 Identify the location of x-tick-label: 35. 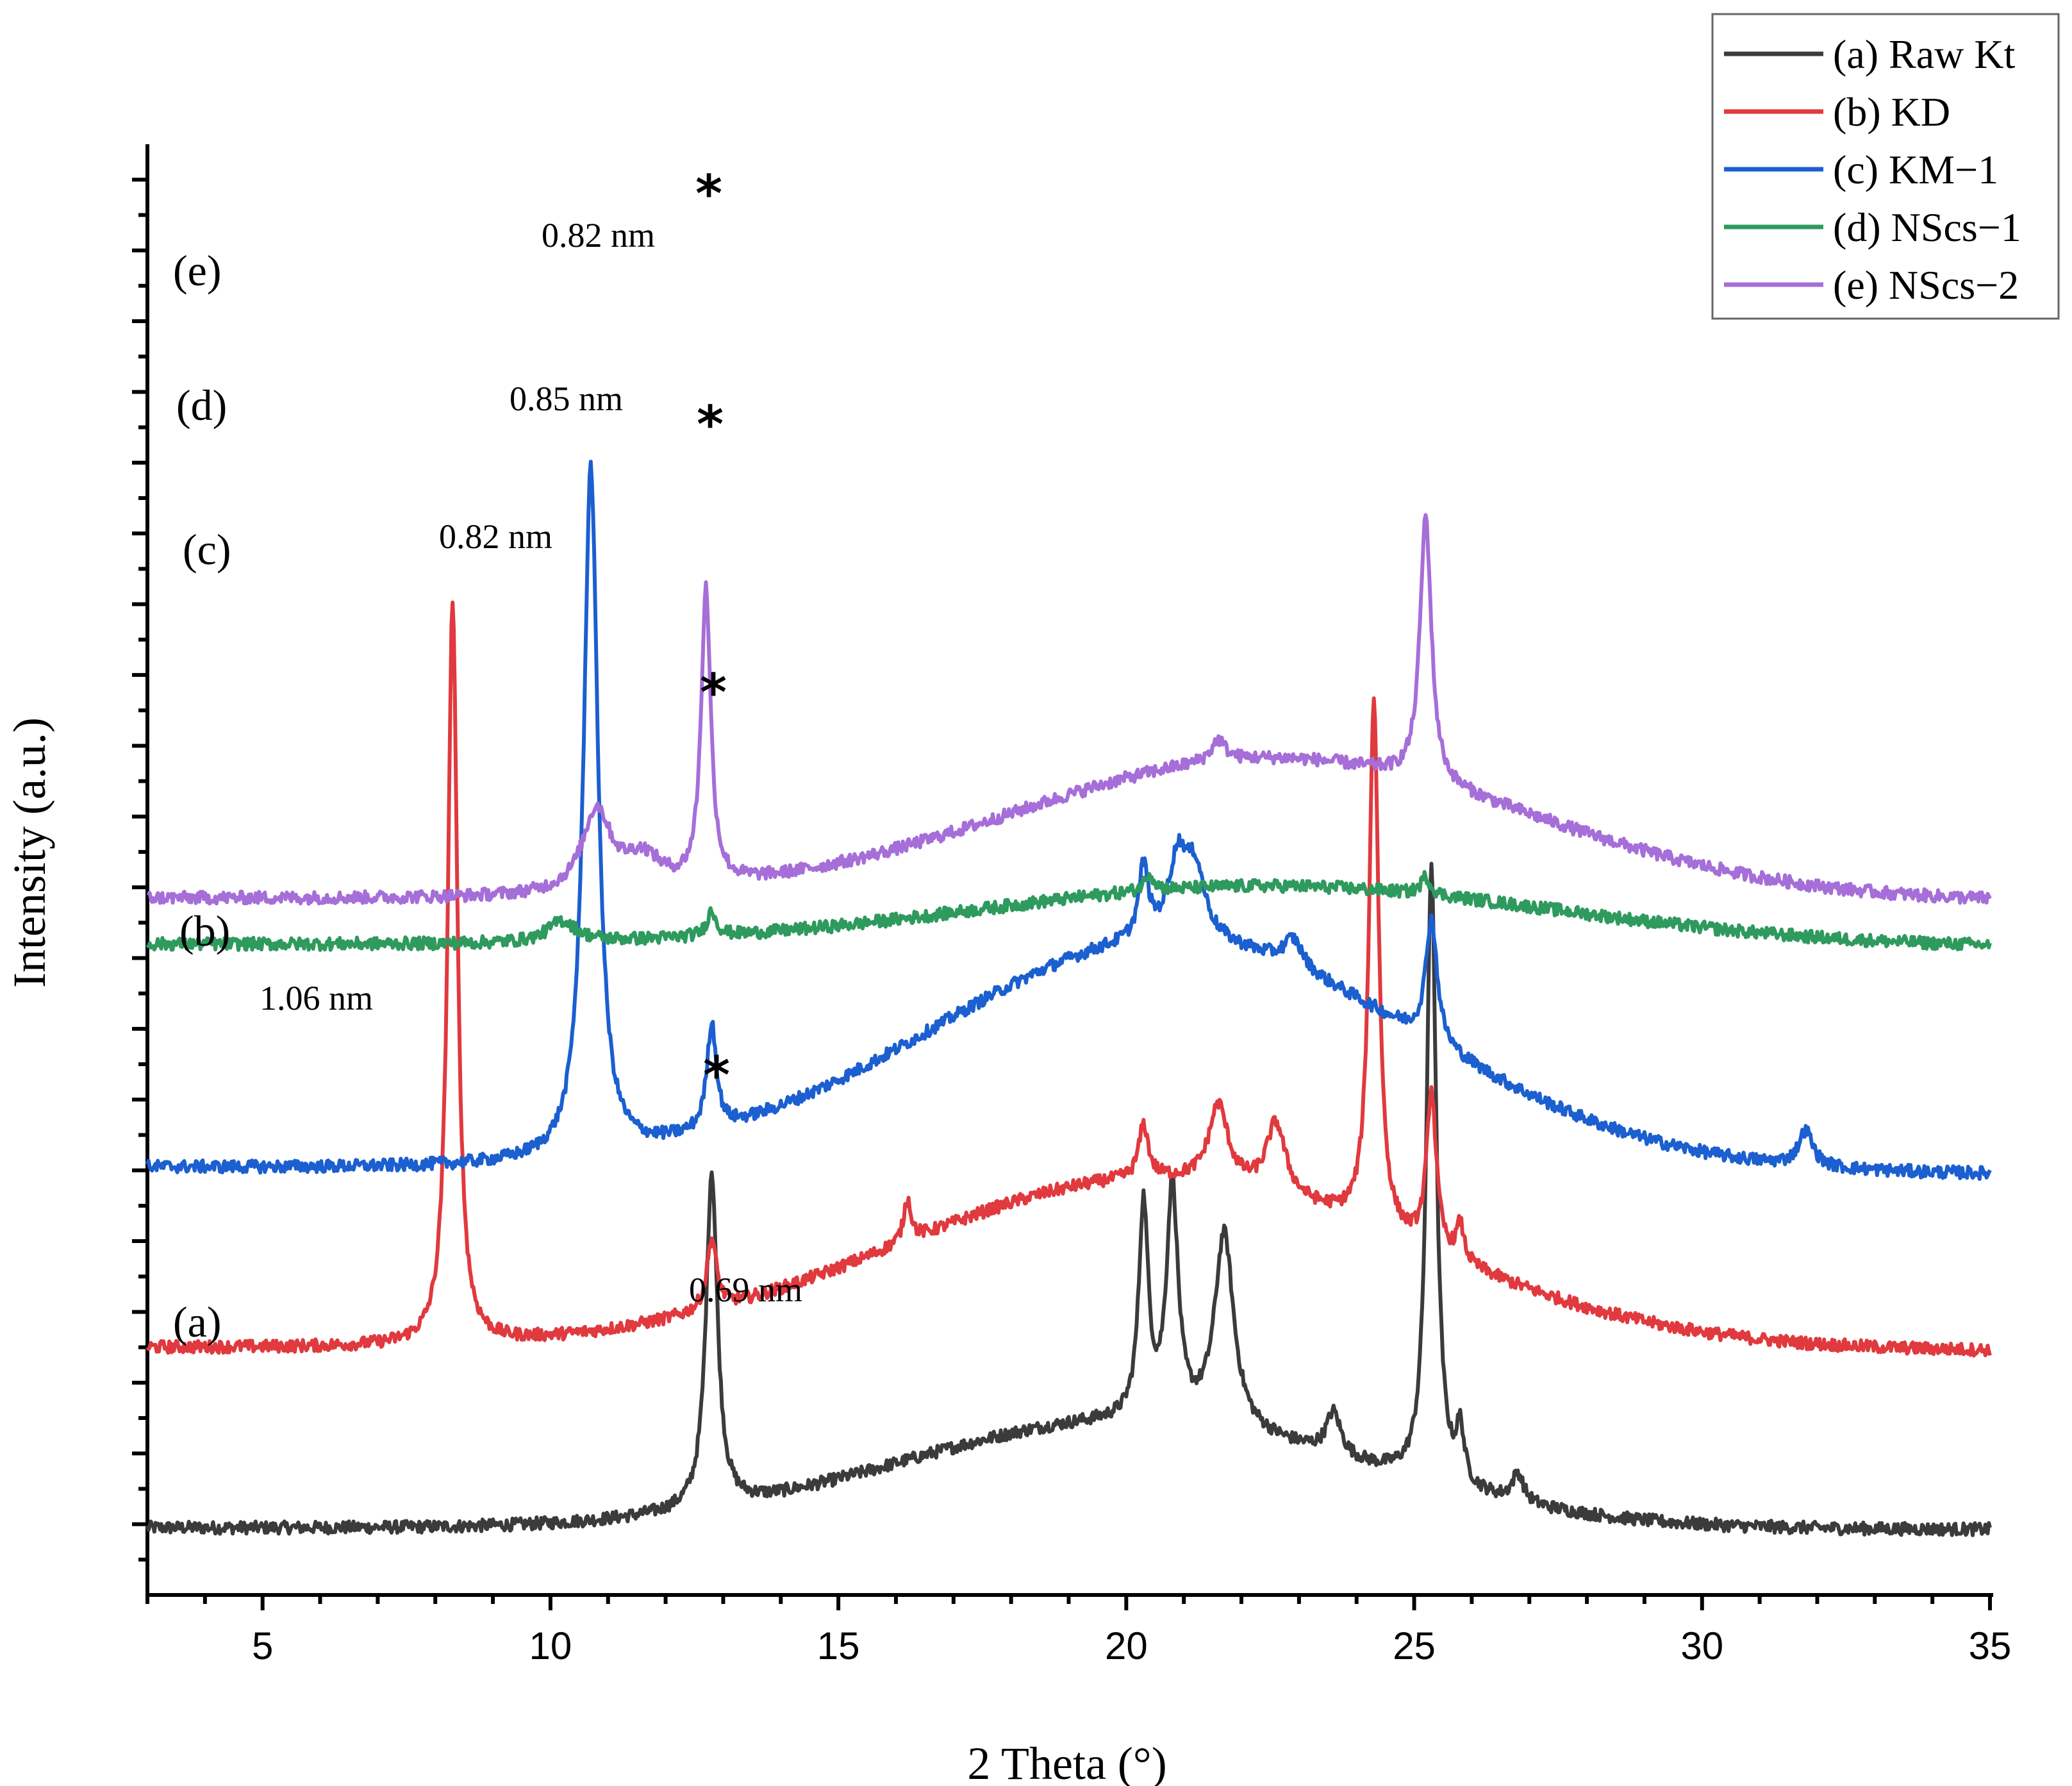
(1990, 1645).